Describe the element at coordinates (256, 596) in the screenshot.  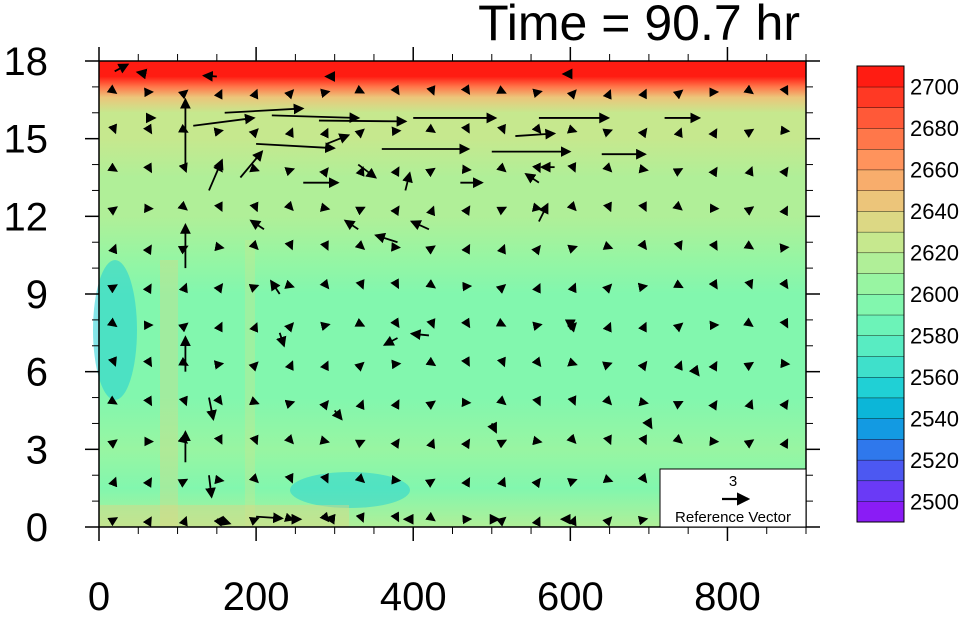
I see `x-tick-label: 200` at that location.